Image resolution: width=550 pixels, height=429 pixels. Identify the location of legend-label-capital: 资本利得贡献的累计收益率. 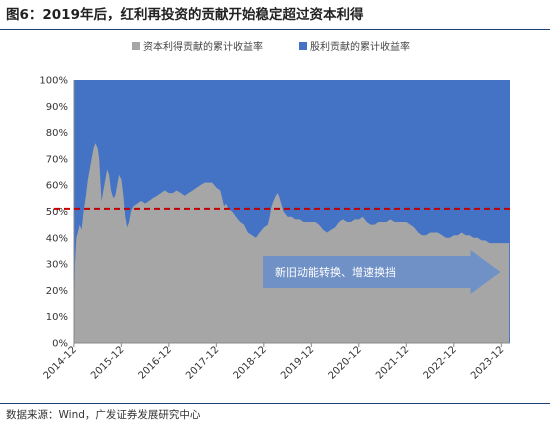
(203, 47).